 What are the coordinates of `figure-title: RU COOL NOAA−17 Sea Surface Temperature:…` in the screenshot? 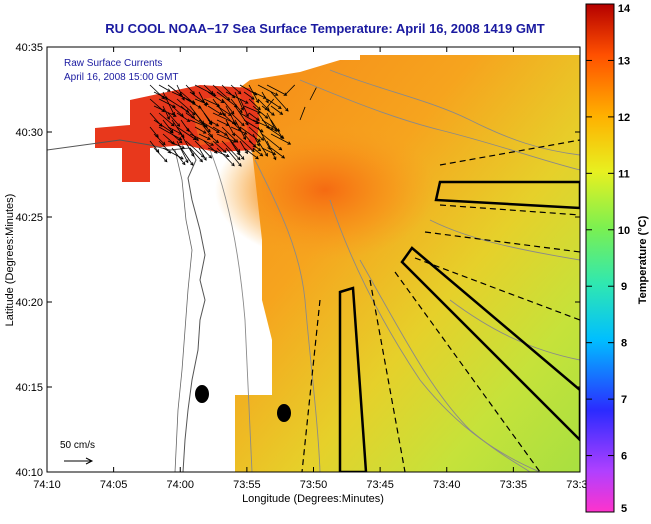 It's located at (324, 28).